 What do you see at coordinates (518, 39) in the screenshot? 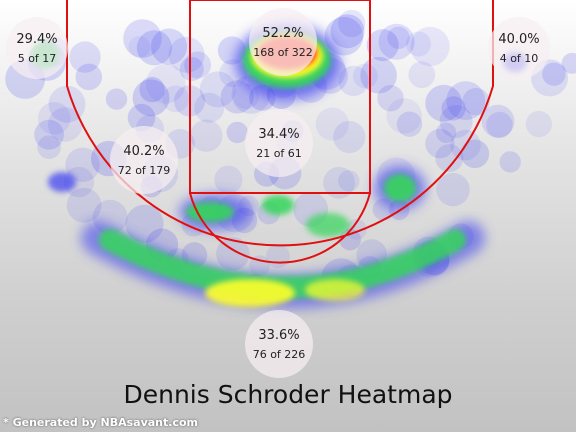
I see `zone-fg-pct: 40.0%` at bounding box center [518, 39].